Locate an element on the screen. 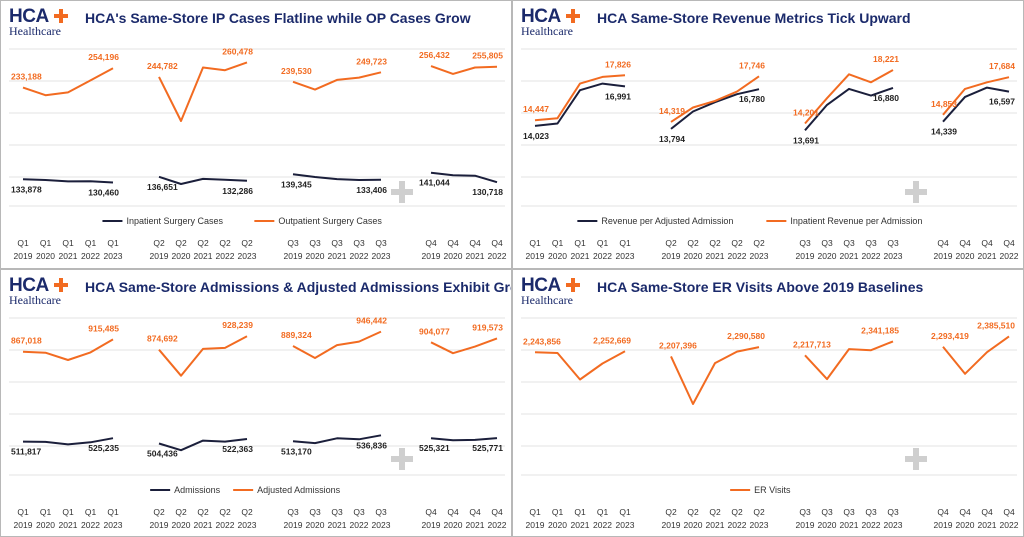  legend: ER Visits is located at coordinates (760, 490).